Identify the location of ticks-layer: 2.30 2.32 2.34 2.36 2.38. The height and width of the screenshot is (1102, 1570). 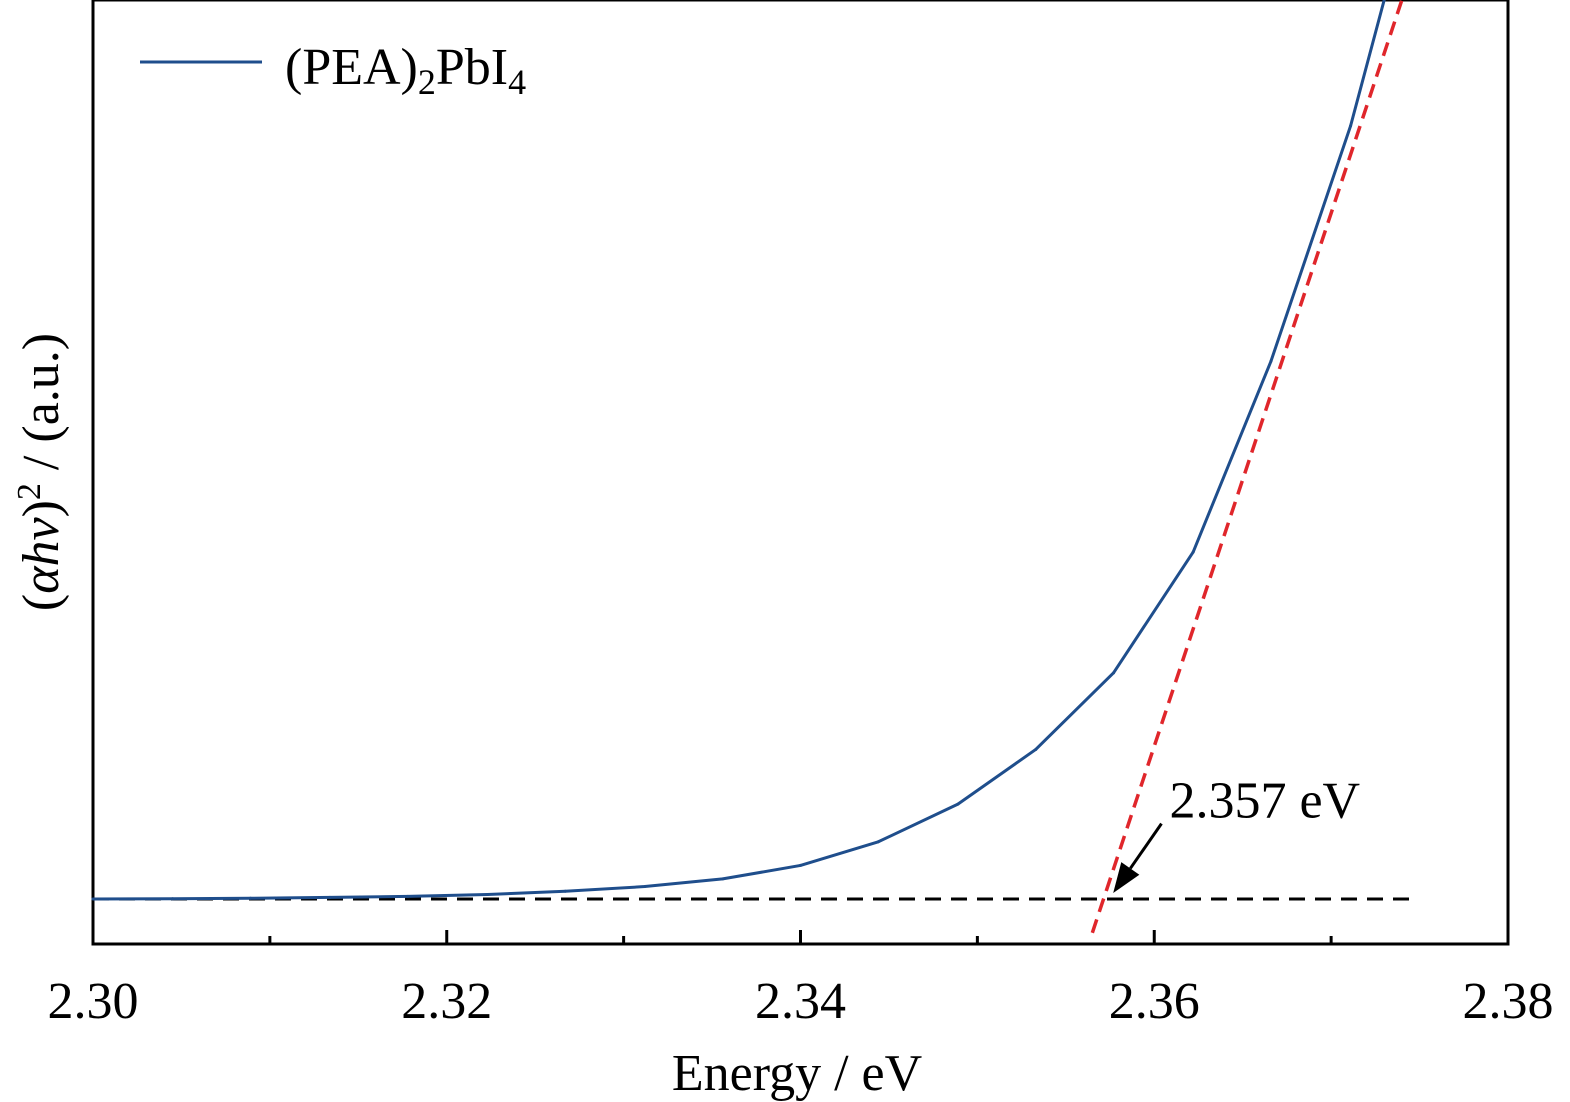
(801, 980).